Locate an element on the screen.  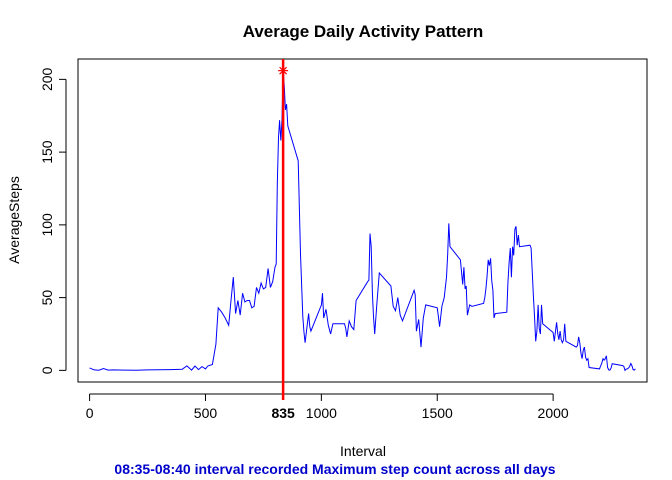
y-tick-label-1: 50 is located at coordinates (47, 298).